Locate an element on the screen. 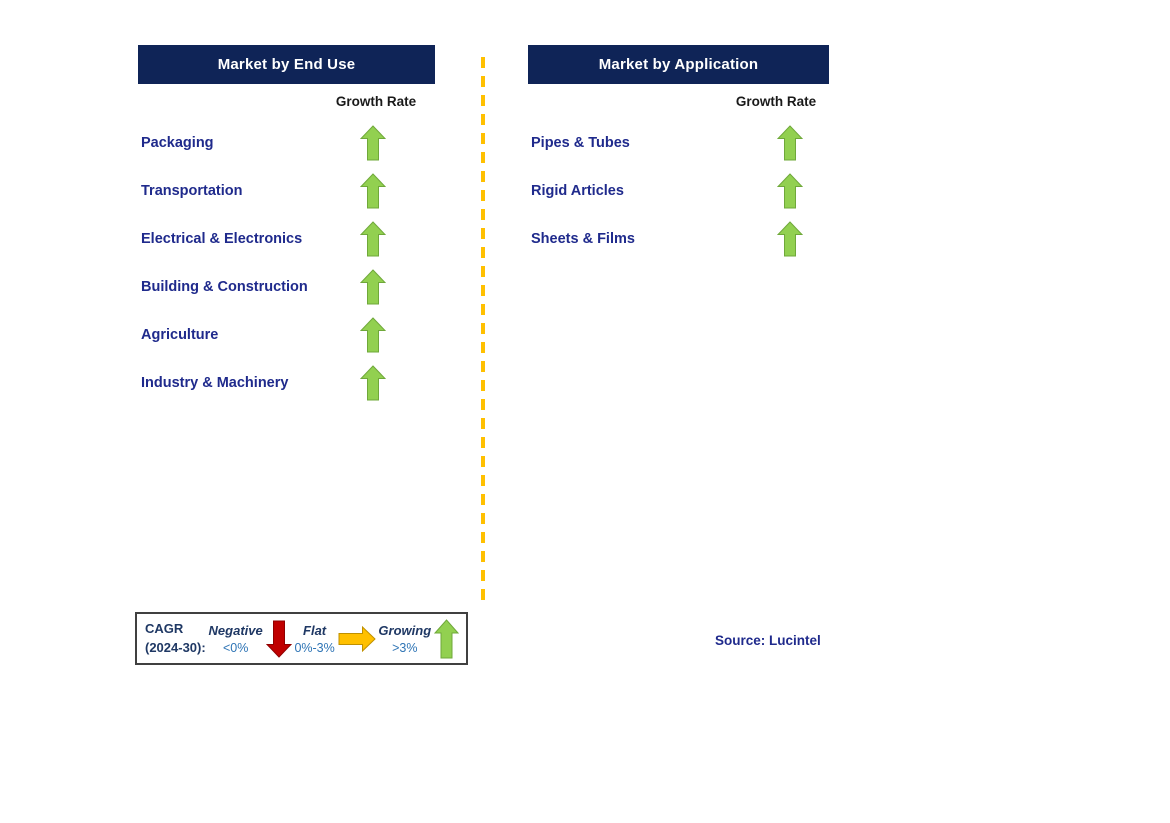 The height and width of the screenshot is (823, 1170). legend-entry-negative: Negative <0% is located at coordinates (236, 639).